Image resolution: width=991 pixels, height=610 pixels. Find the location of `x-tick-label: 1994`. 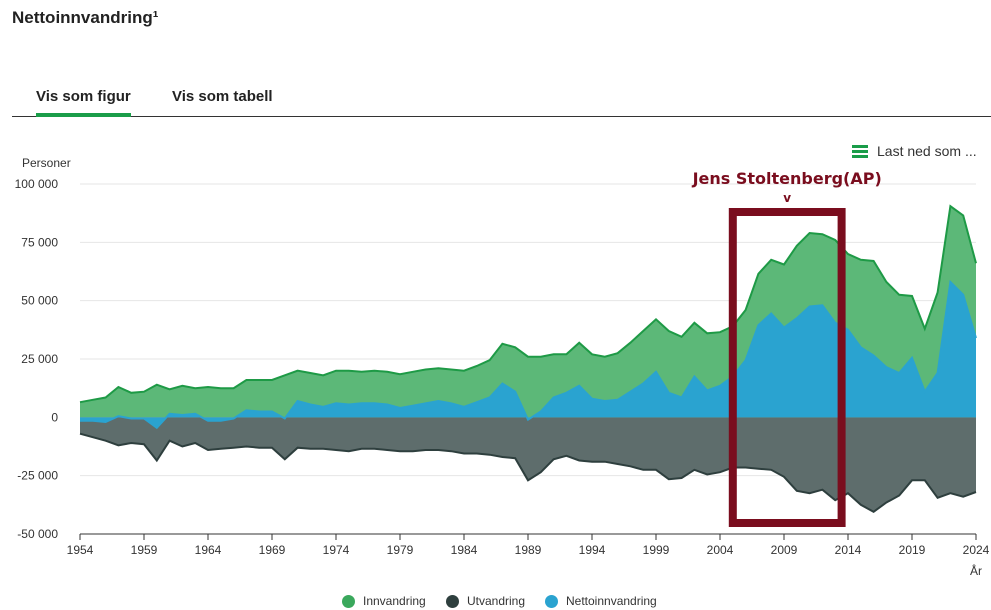

x-tick-label: 1994 is located at coordinates (592, 550).